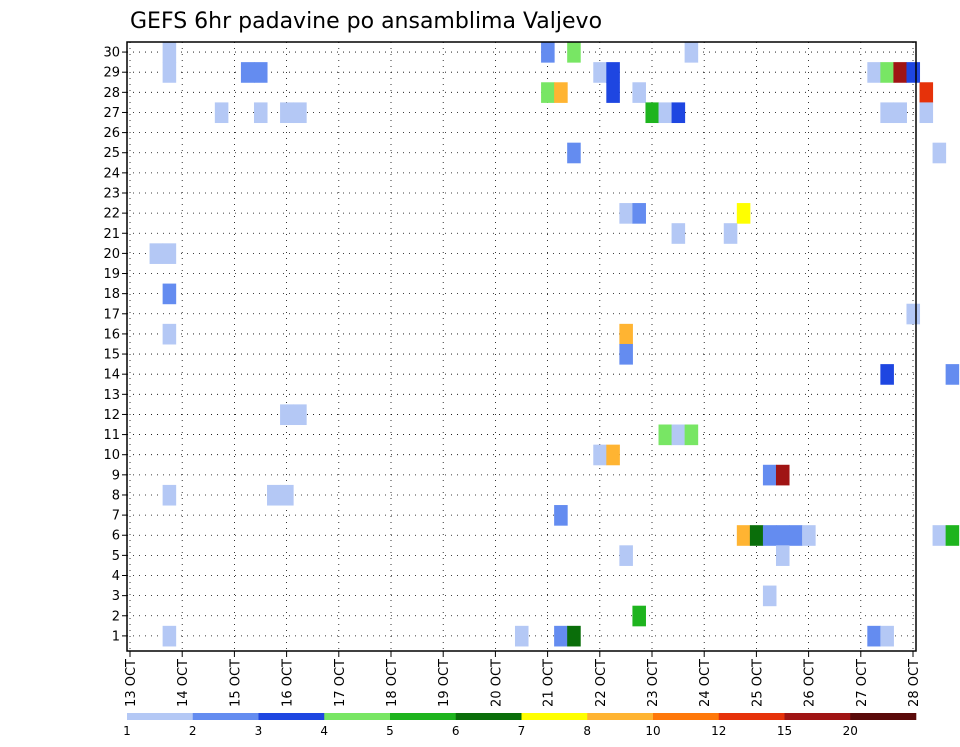  Describe the element at coordinates (111, 153) in the screenshot. I see `y-tick-label: 25` at that location.